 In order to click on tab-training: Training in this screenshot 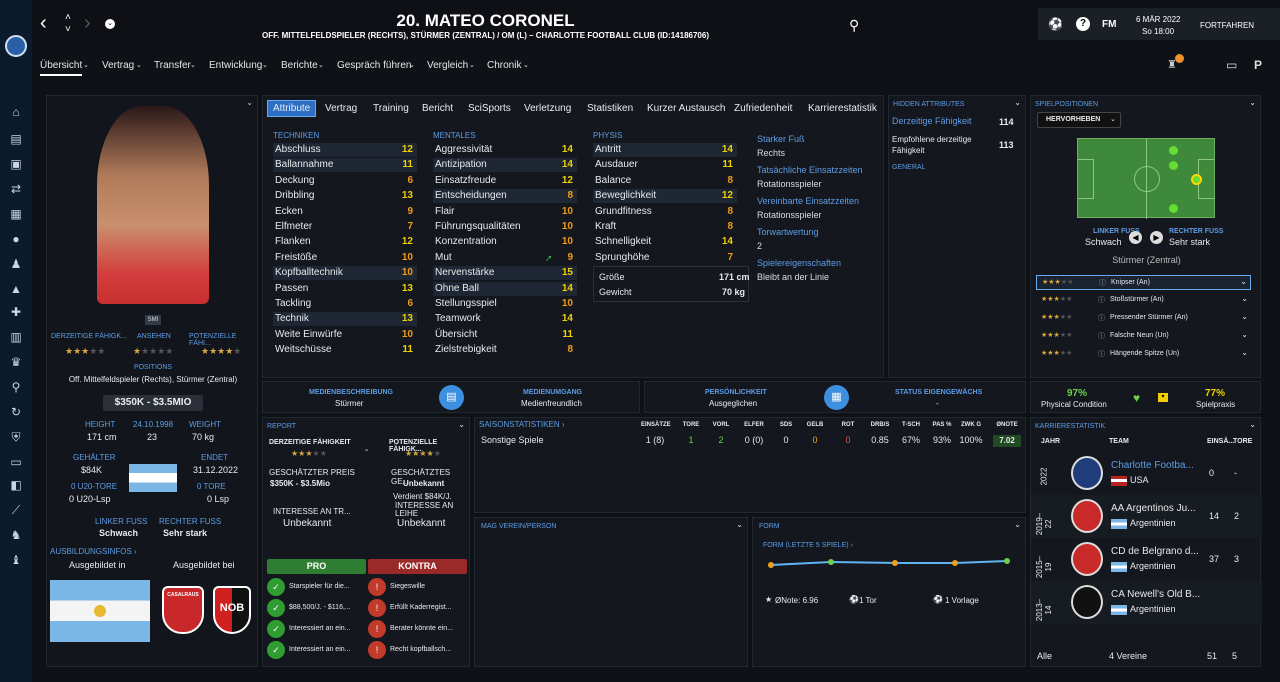, I will do `click(391, 108)`.